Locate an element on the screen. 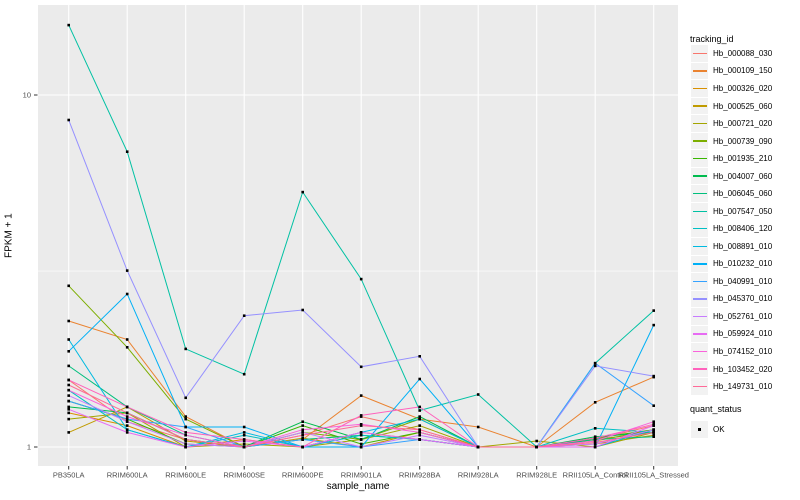  y-tick-label: 1 is located at coordinates (29, 447).